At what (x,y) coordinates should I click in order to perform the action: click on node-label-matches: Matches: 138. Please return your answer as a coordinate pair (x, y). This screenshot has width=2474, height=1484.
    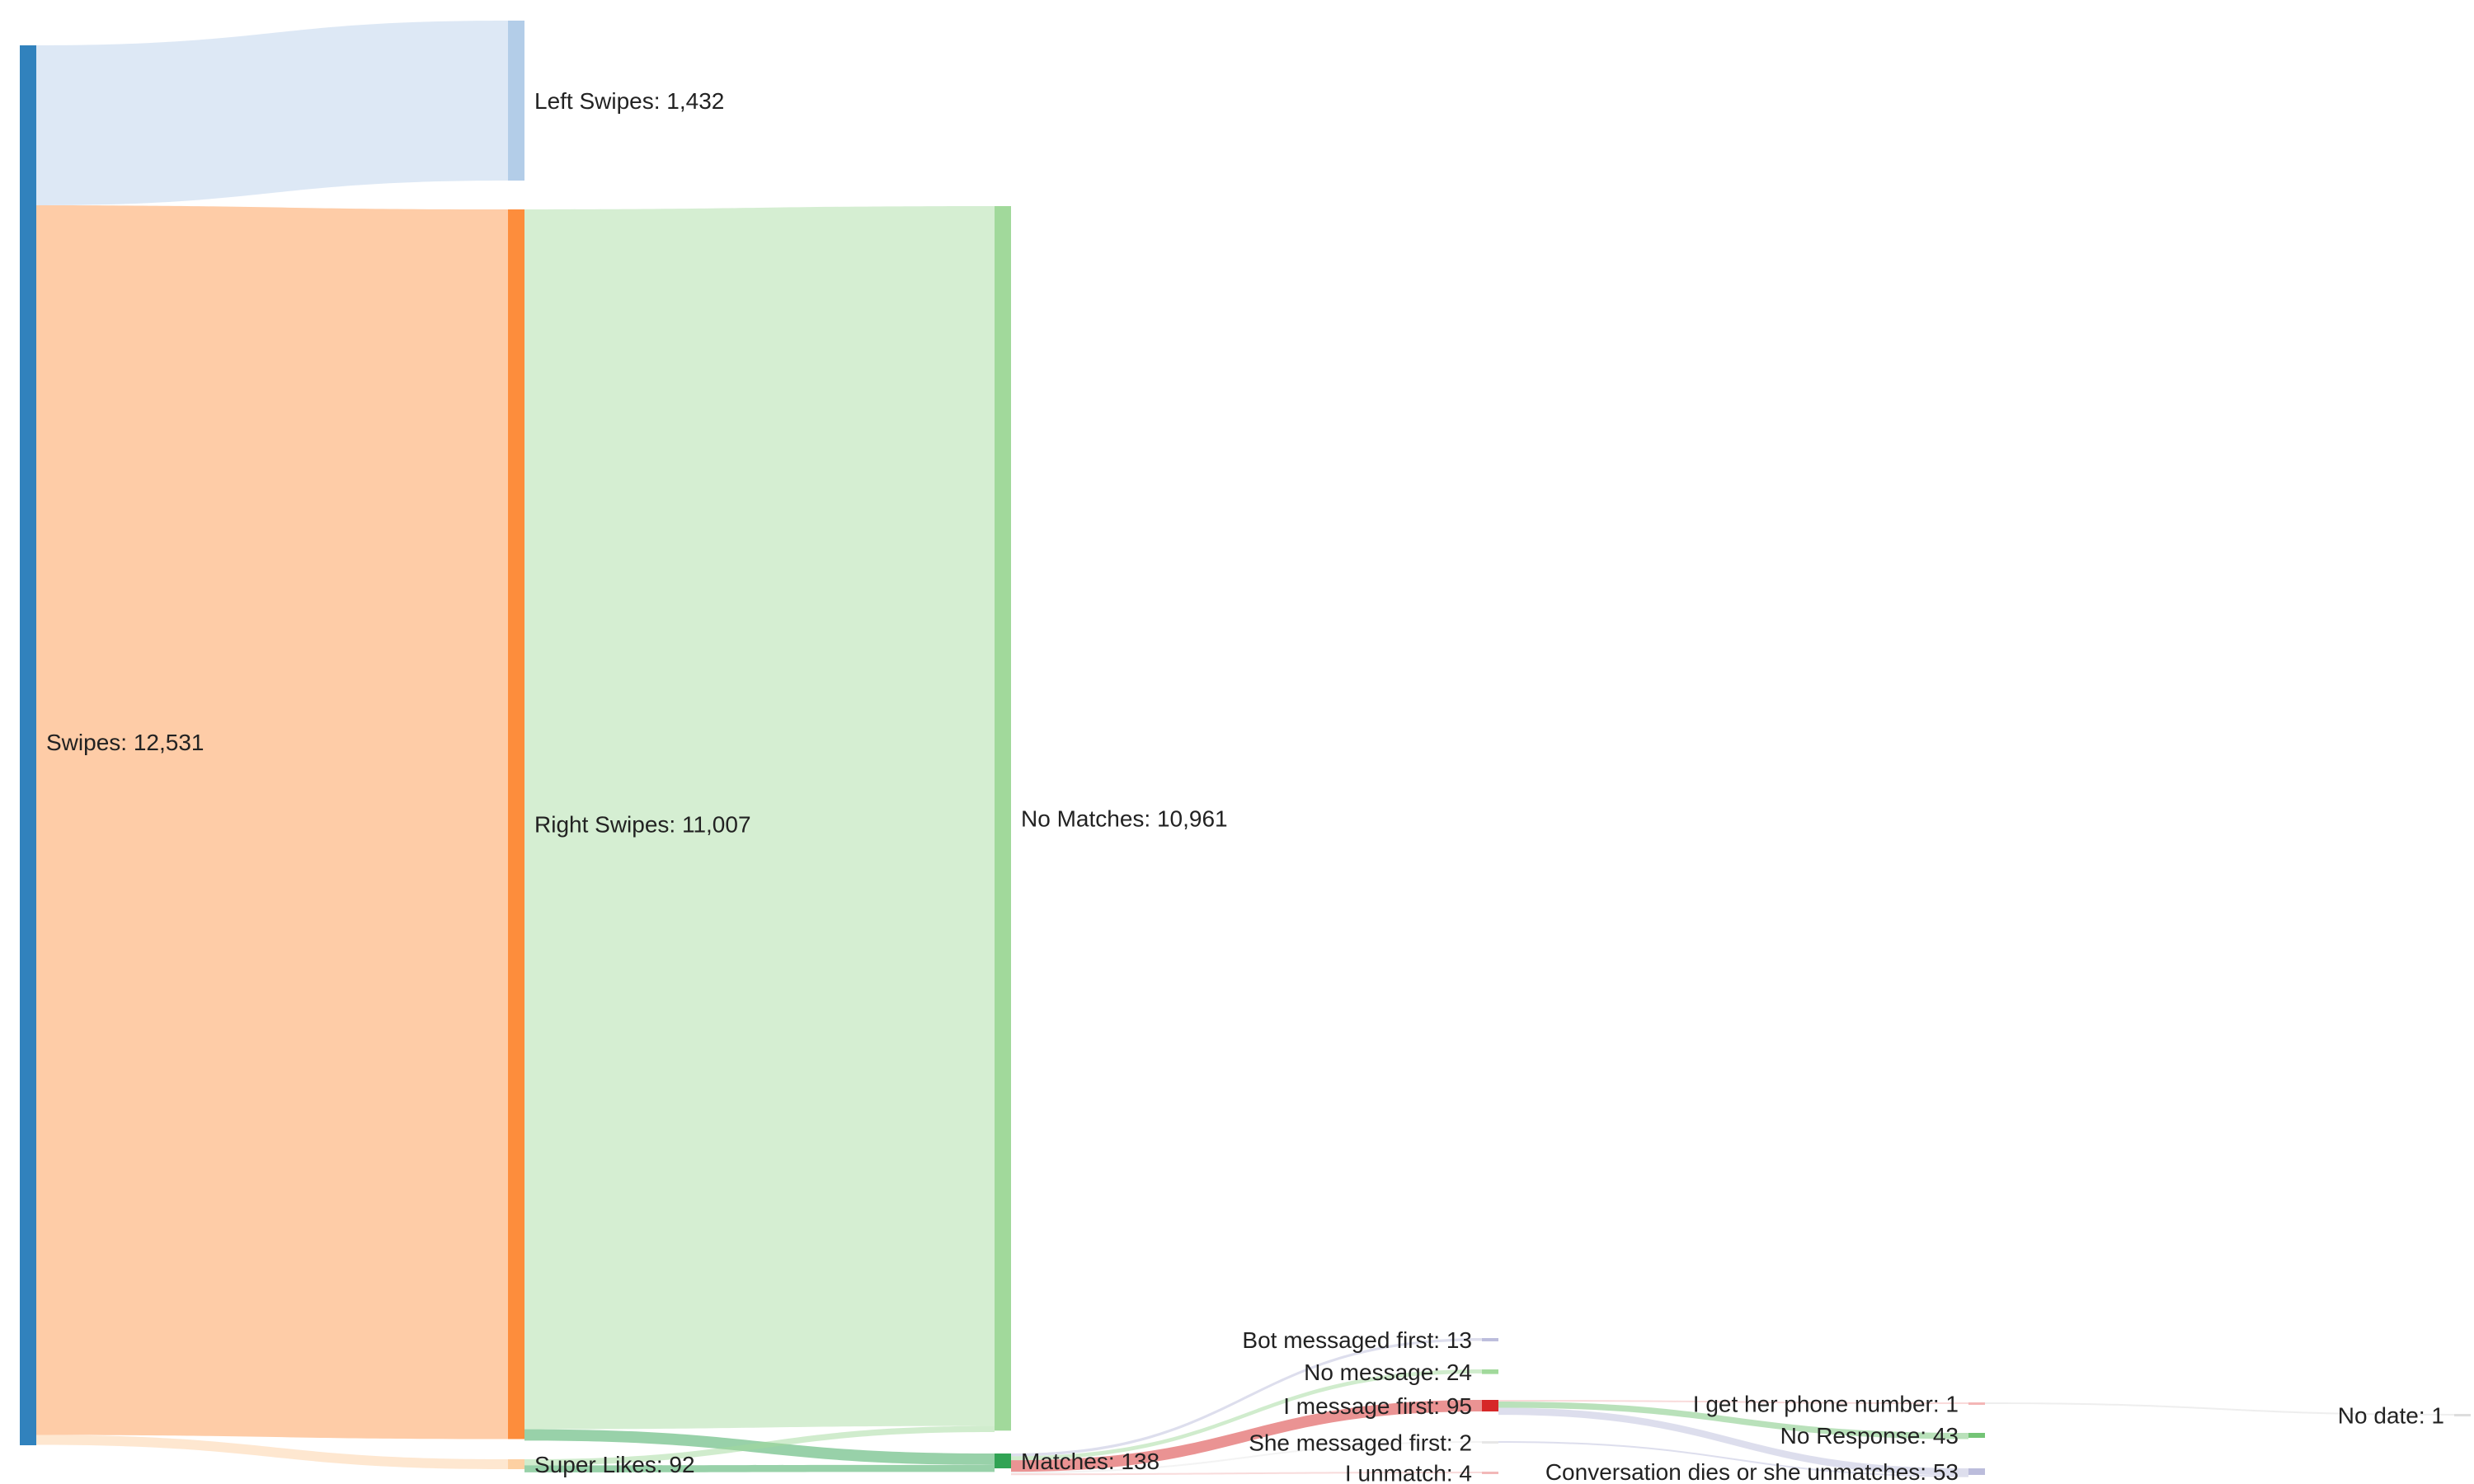
    Looking at the image, I should click on (1090, 1461).